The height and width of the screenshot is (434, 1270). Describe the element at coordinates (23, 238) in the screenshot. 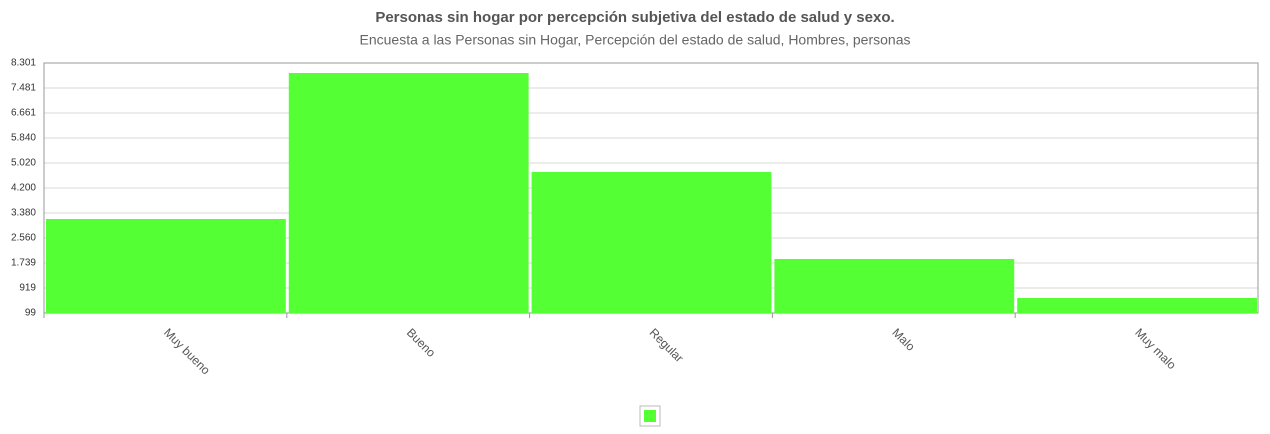

I see `y-tick-label: 2.560` at that location.